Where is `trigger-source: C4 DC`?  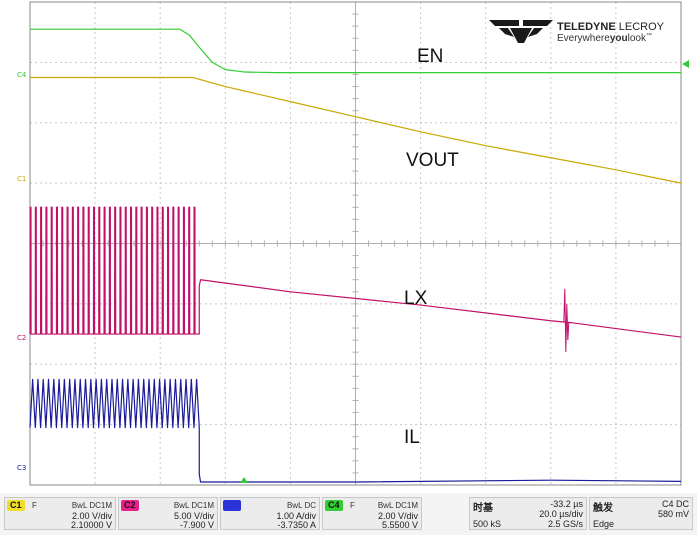 trigger-source: C4 DC is located at coordinates (675, 504).